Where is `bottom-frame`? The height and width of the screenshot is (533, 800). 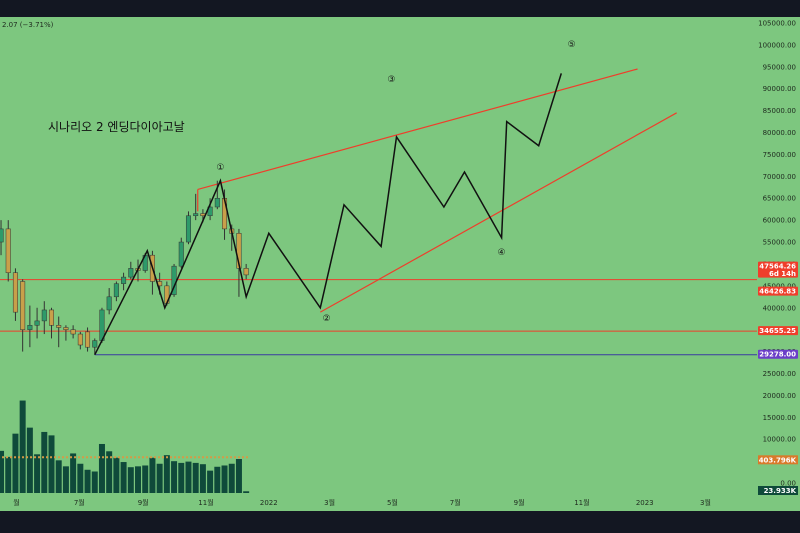 bottom-frame is located at coordinates (400, 522).